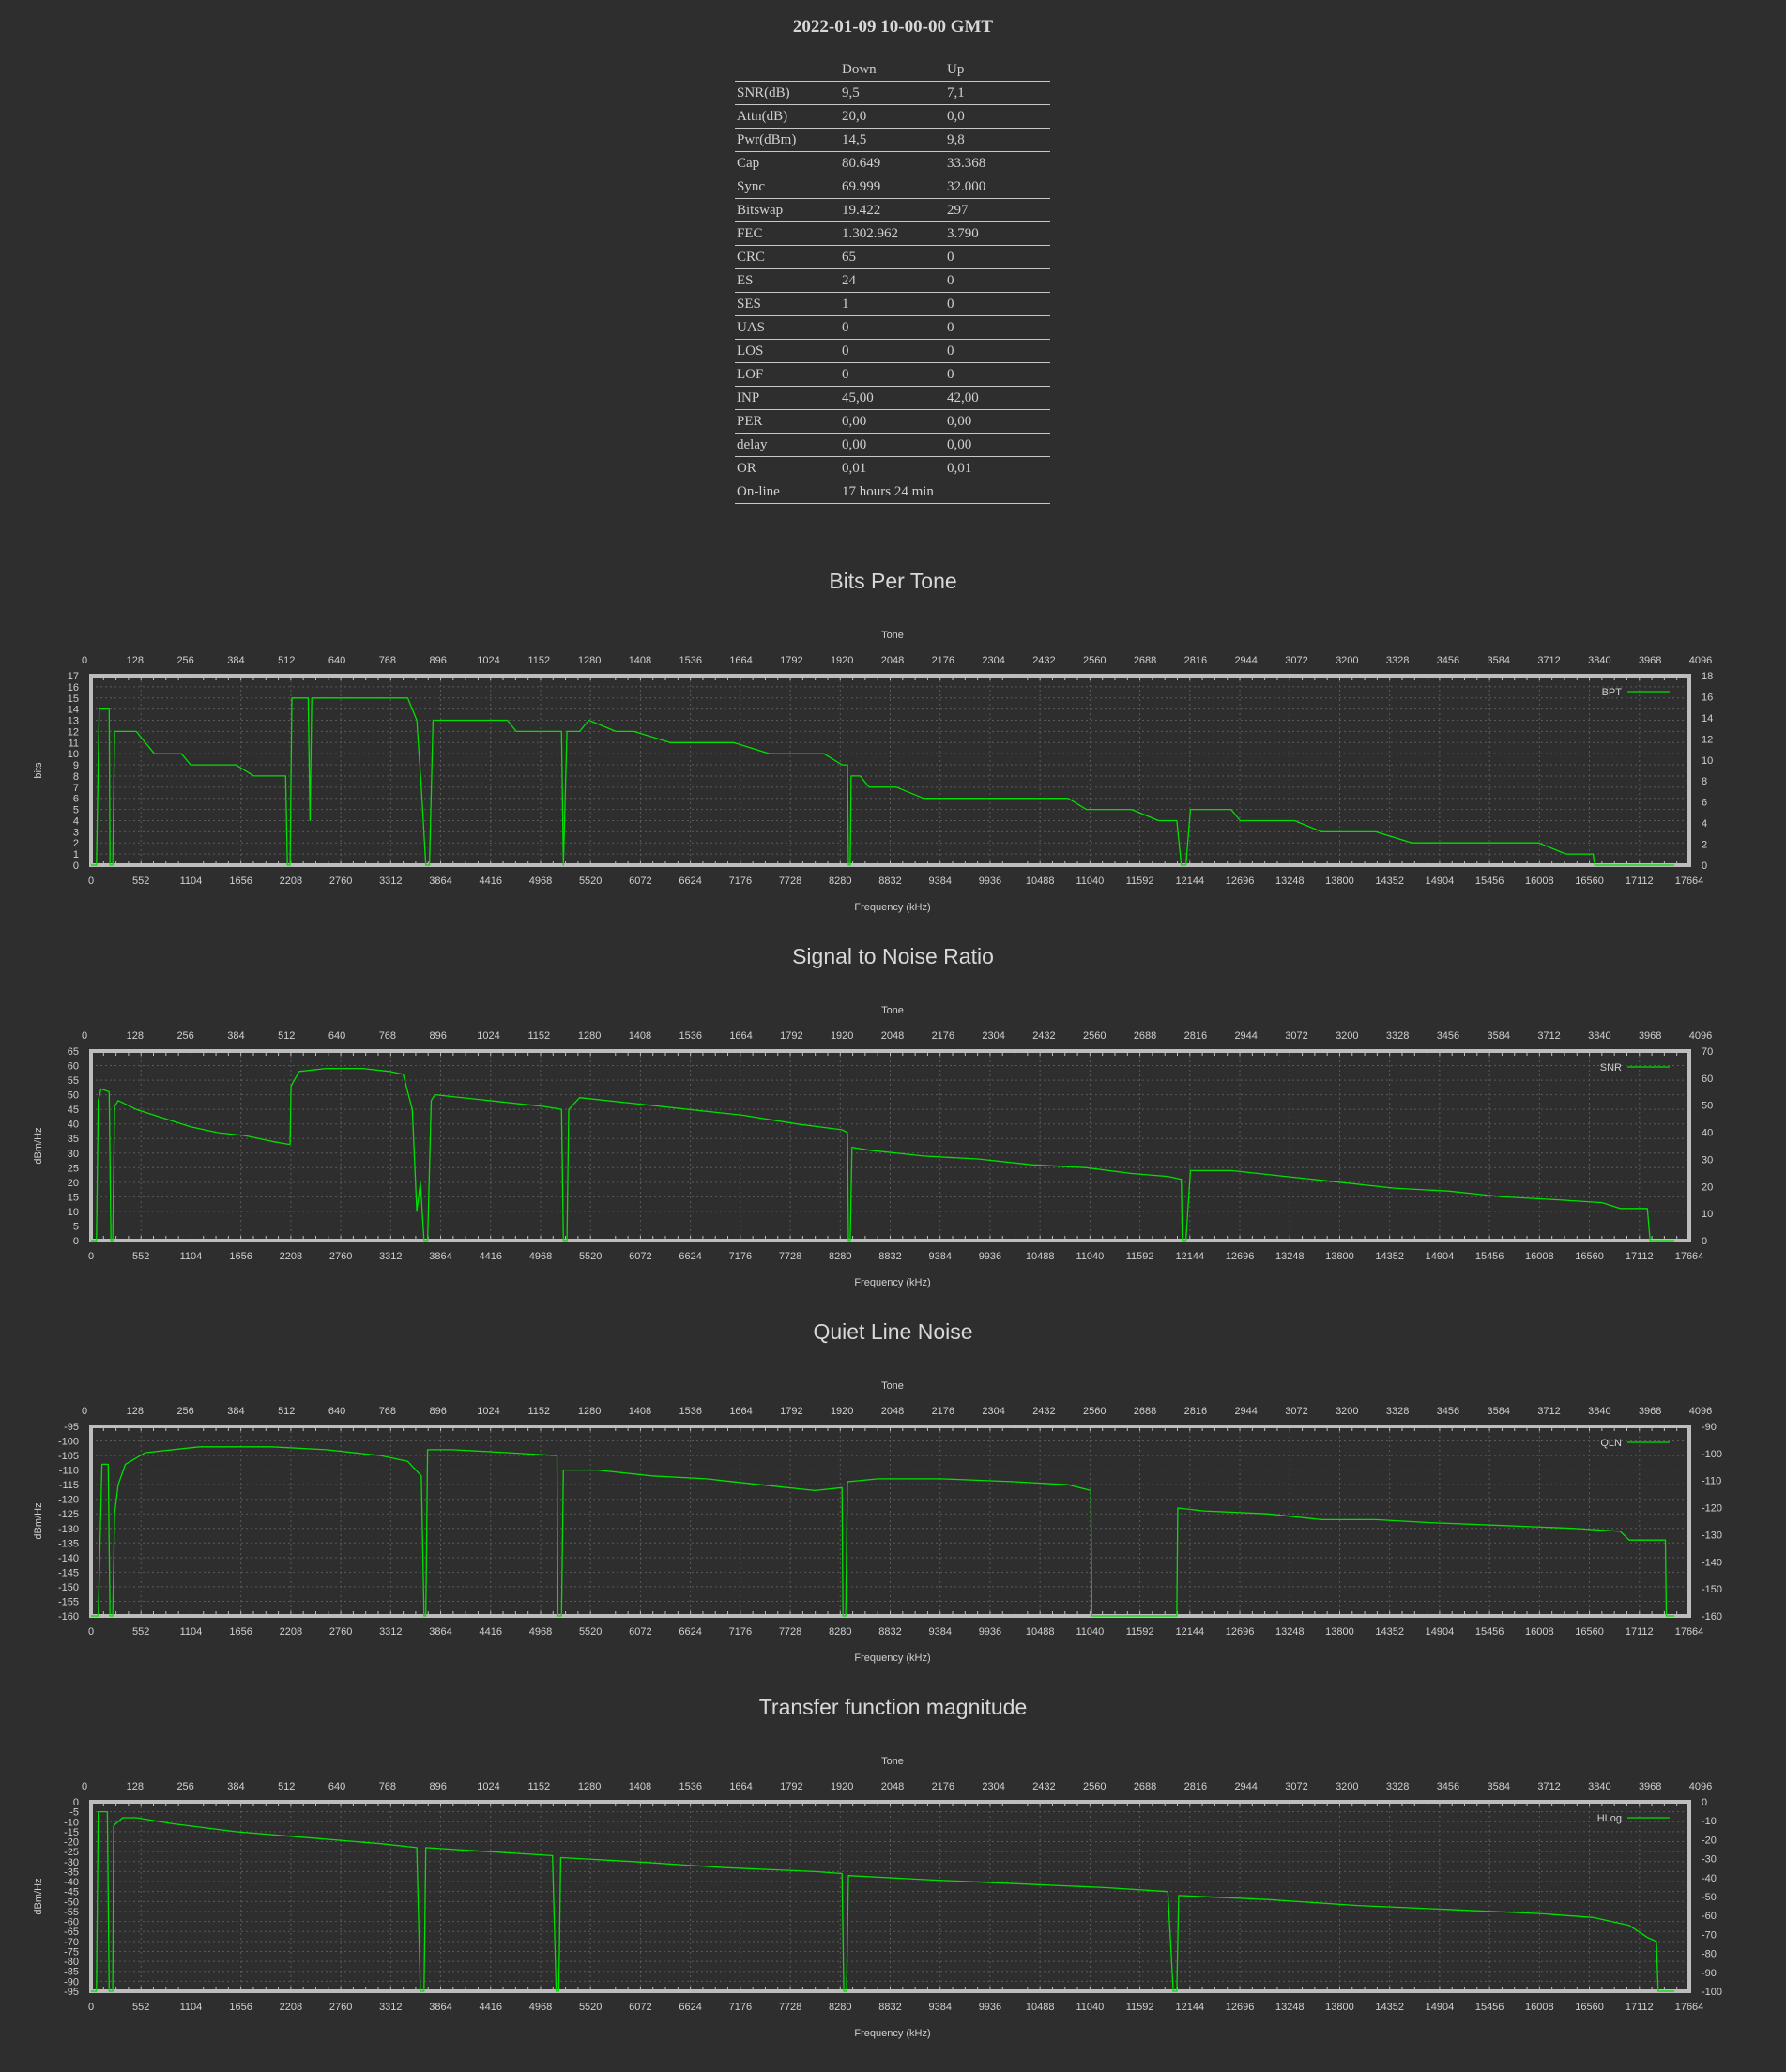 The height and width of the screenshot is (2072, 1786). Describe the element at coordinates (1191, 882) in the screenshot. I see `freq-tick-label: 12144` at that location.